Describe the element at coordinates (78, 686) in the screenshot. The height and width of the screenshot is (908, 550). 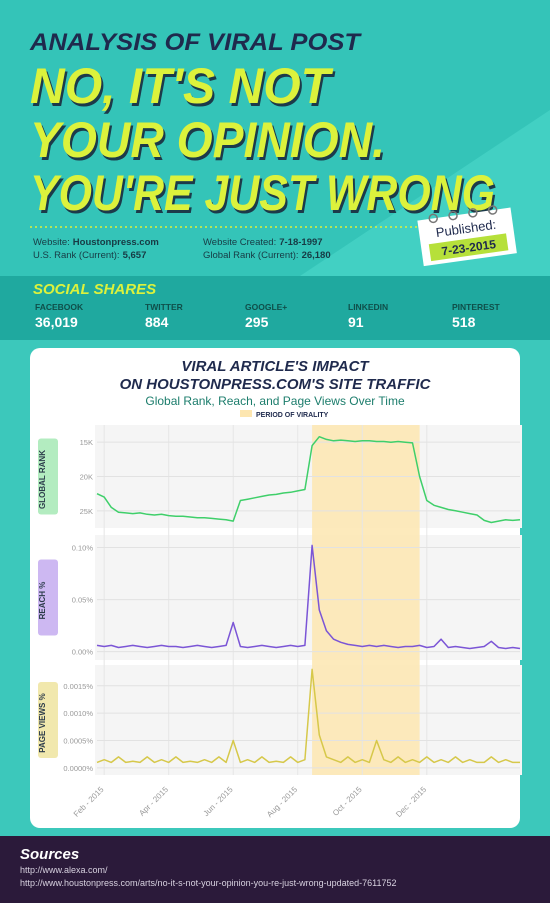
I see `y-tick-label: 0.0015%` at that location.